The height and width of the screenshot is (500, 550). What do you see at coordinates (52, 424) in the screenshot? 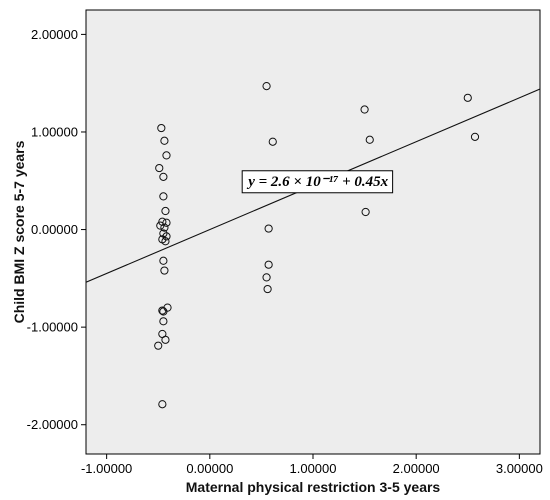
I see `y-tick-label: -2.00000` at bounding box center [52, 424].